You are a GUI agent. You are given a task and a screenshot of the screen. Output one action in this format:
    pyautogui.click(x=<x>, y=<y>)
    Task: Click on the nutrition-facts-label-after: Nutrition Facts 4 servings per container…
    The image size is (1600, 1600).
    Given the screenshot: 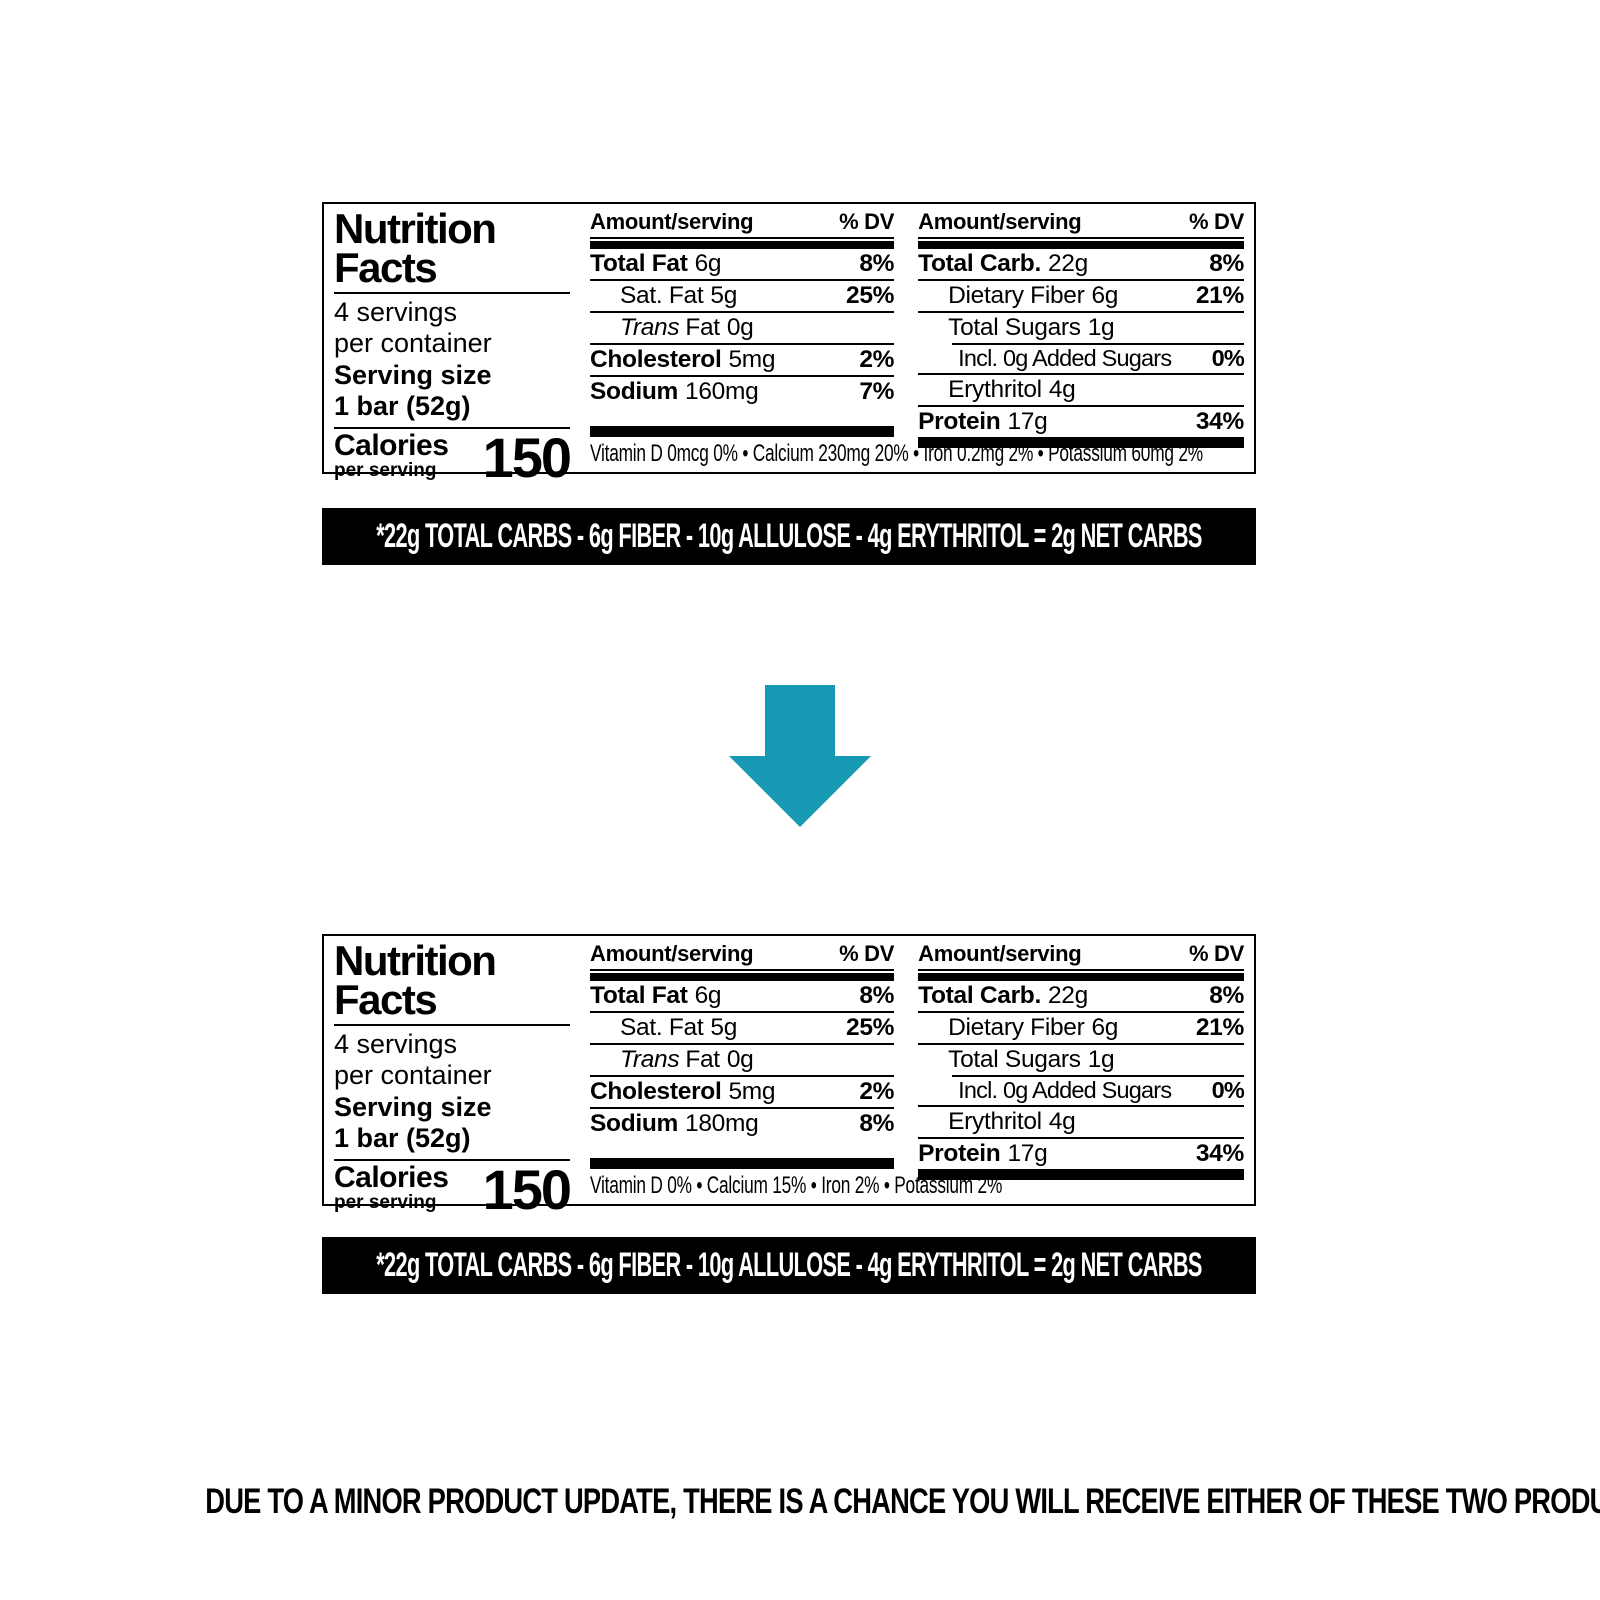 What is the action you would take?
    pyautogui.click(x=789, y=1075)
    